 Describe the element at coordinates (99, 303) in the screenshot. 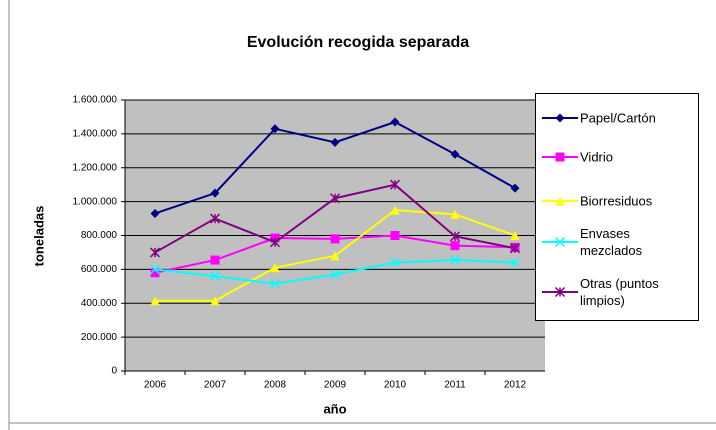

I see `y-tick-label: 400.000` at that location.